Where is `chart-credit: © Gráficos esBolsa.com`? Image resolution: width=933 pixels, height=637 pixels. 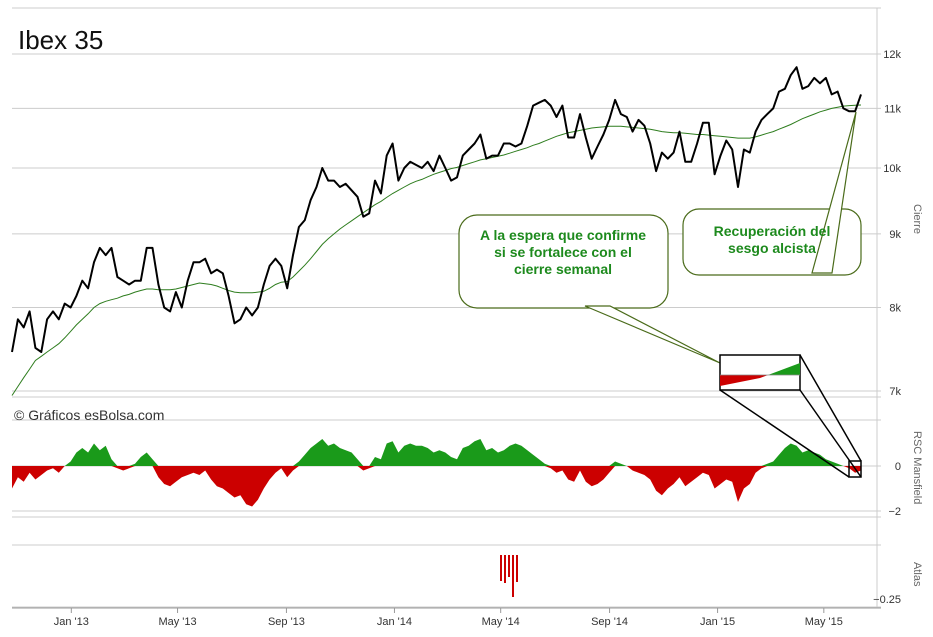
chart-credit: © Gráficos esBolsa.com is located at coordinates (89, 415).